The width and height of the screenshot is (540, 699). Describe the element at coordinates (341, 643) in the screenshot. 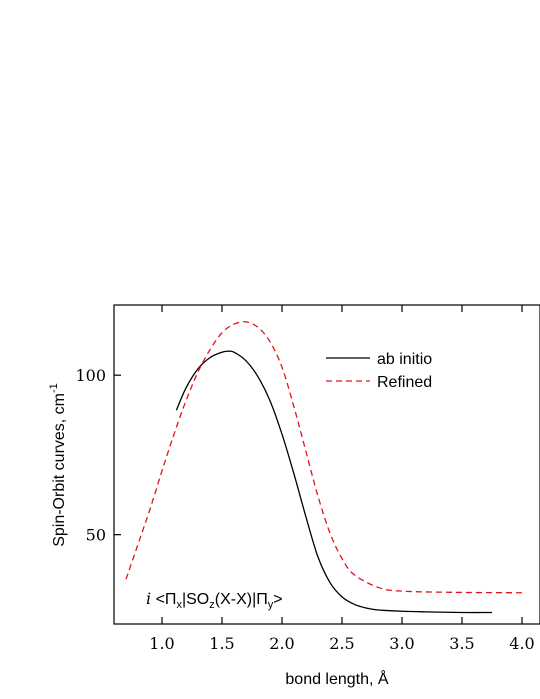

I see `x-tick-label: 2.5` at that location.